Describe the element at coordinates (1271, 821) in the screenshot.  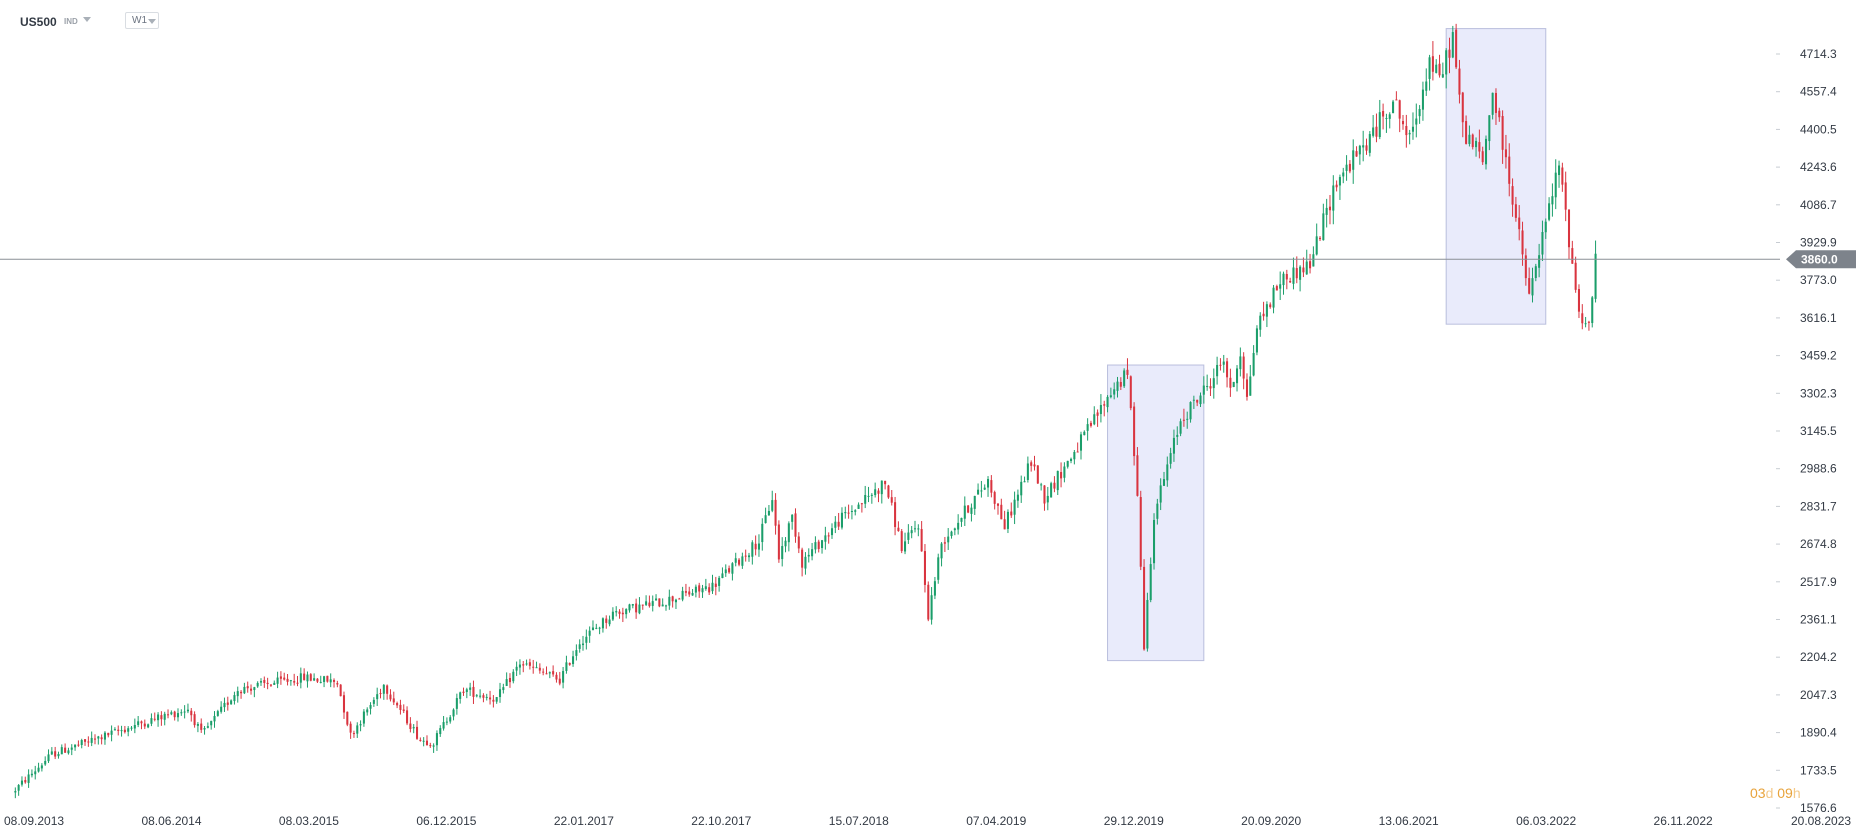
I see `x-tick-label: 20.09.2020` at that location.